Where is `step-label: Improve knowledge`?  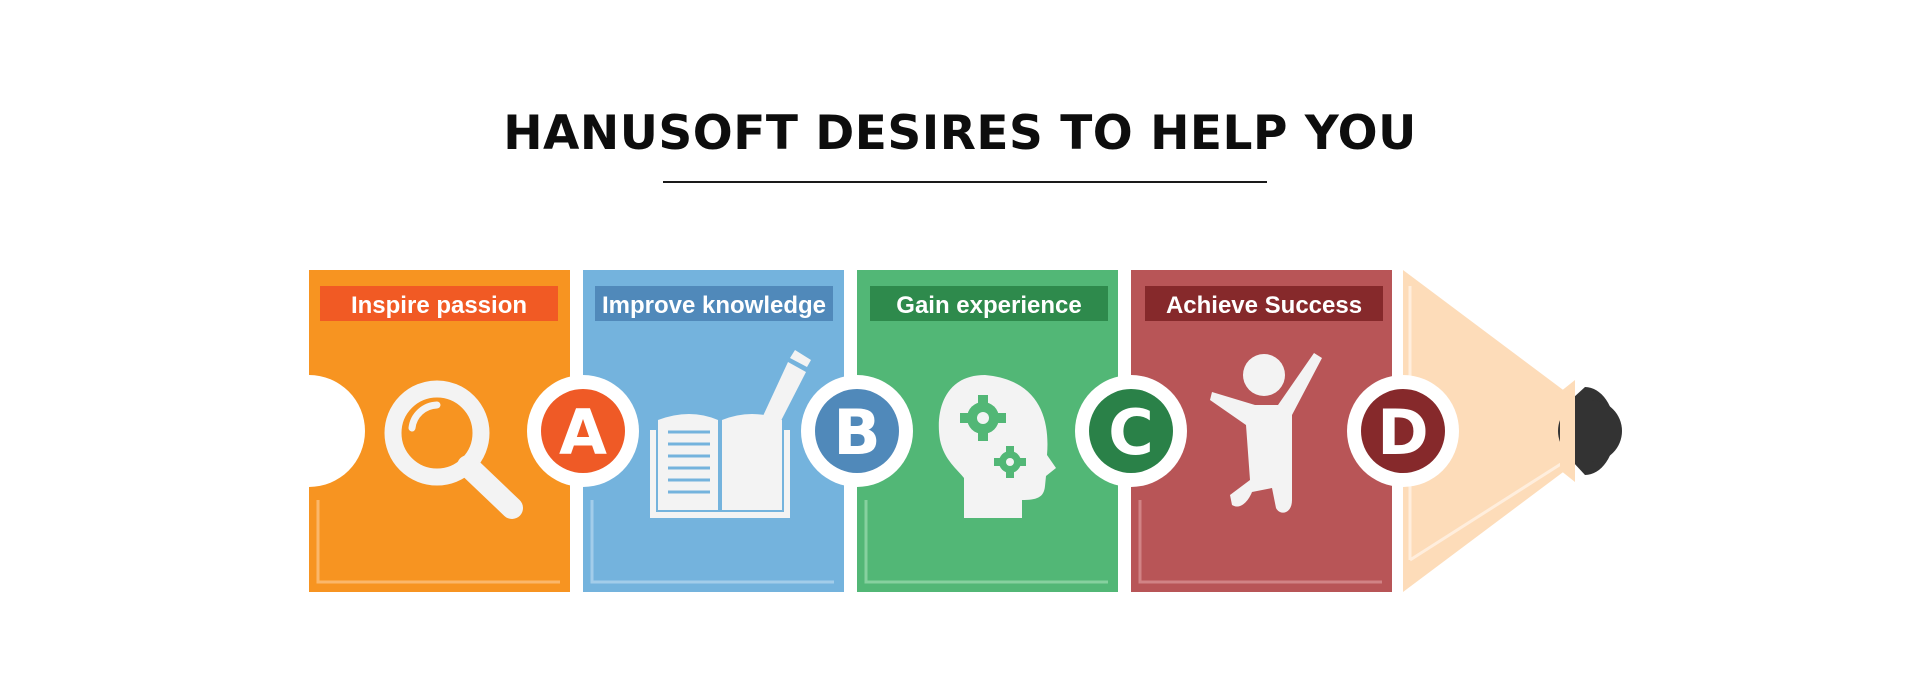 step-label: Improve knowledge is located at coordinates (714, 305).